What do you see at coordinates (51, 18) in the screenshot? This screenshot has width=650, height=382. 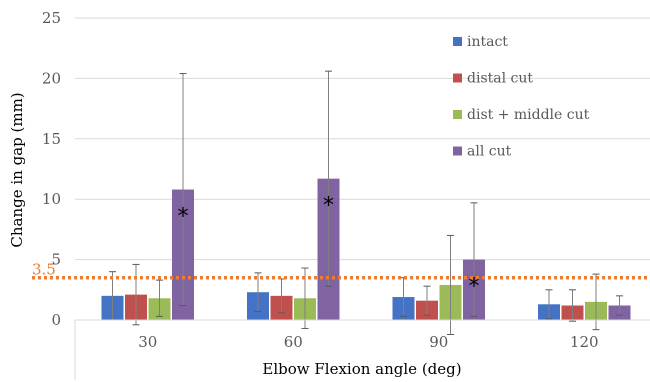 I see `y-tick-label: 25` at bounding box center [51, 18].